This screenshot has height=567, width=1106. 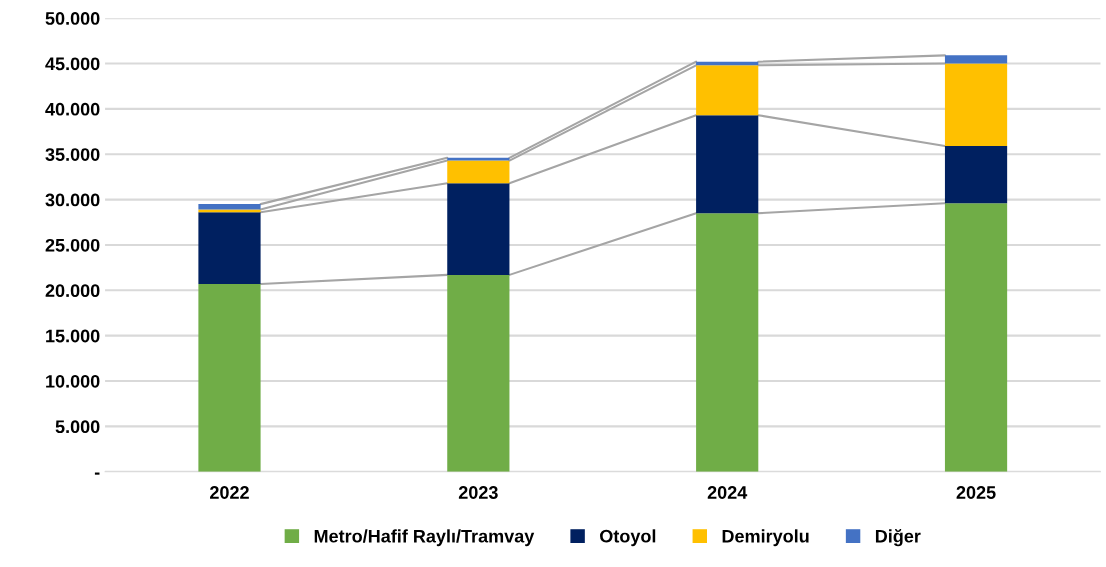 What do you see at coordinates (72, 154) in the screenshot?
I see `y-tick-label: 35.000` at bounding box center [72, 154].